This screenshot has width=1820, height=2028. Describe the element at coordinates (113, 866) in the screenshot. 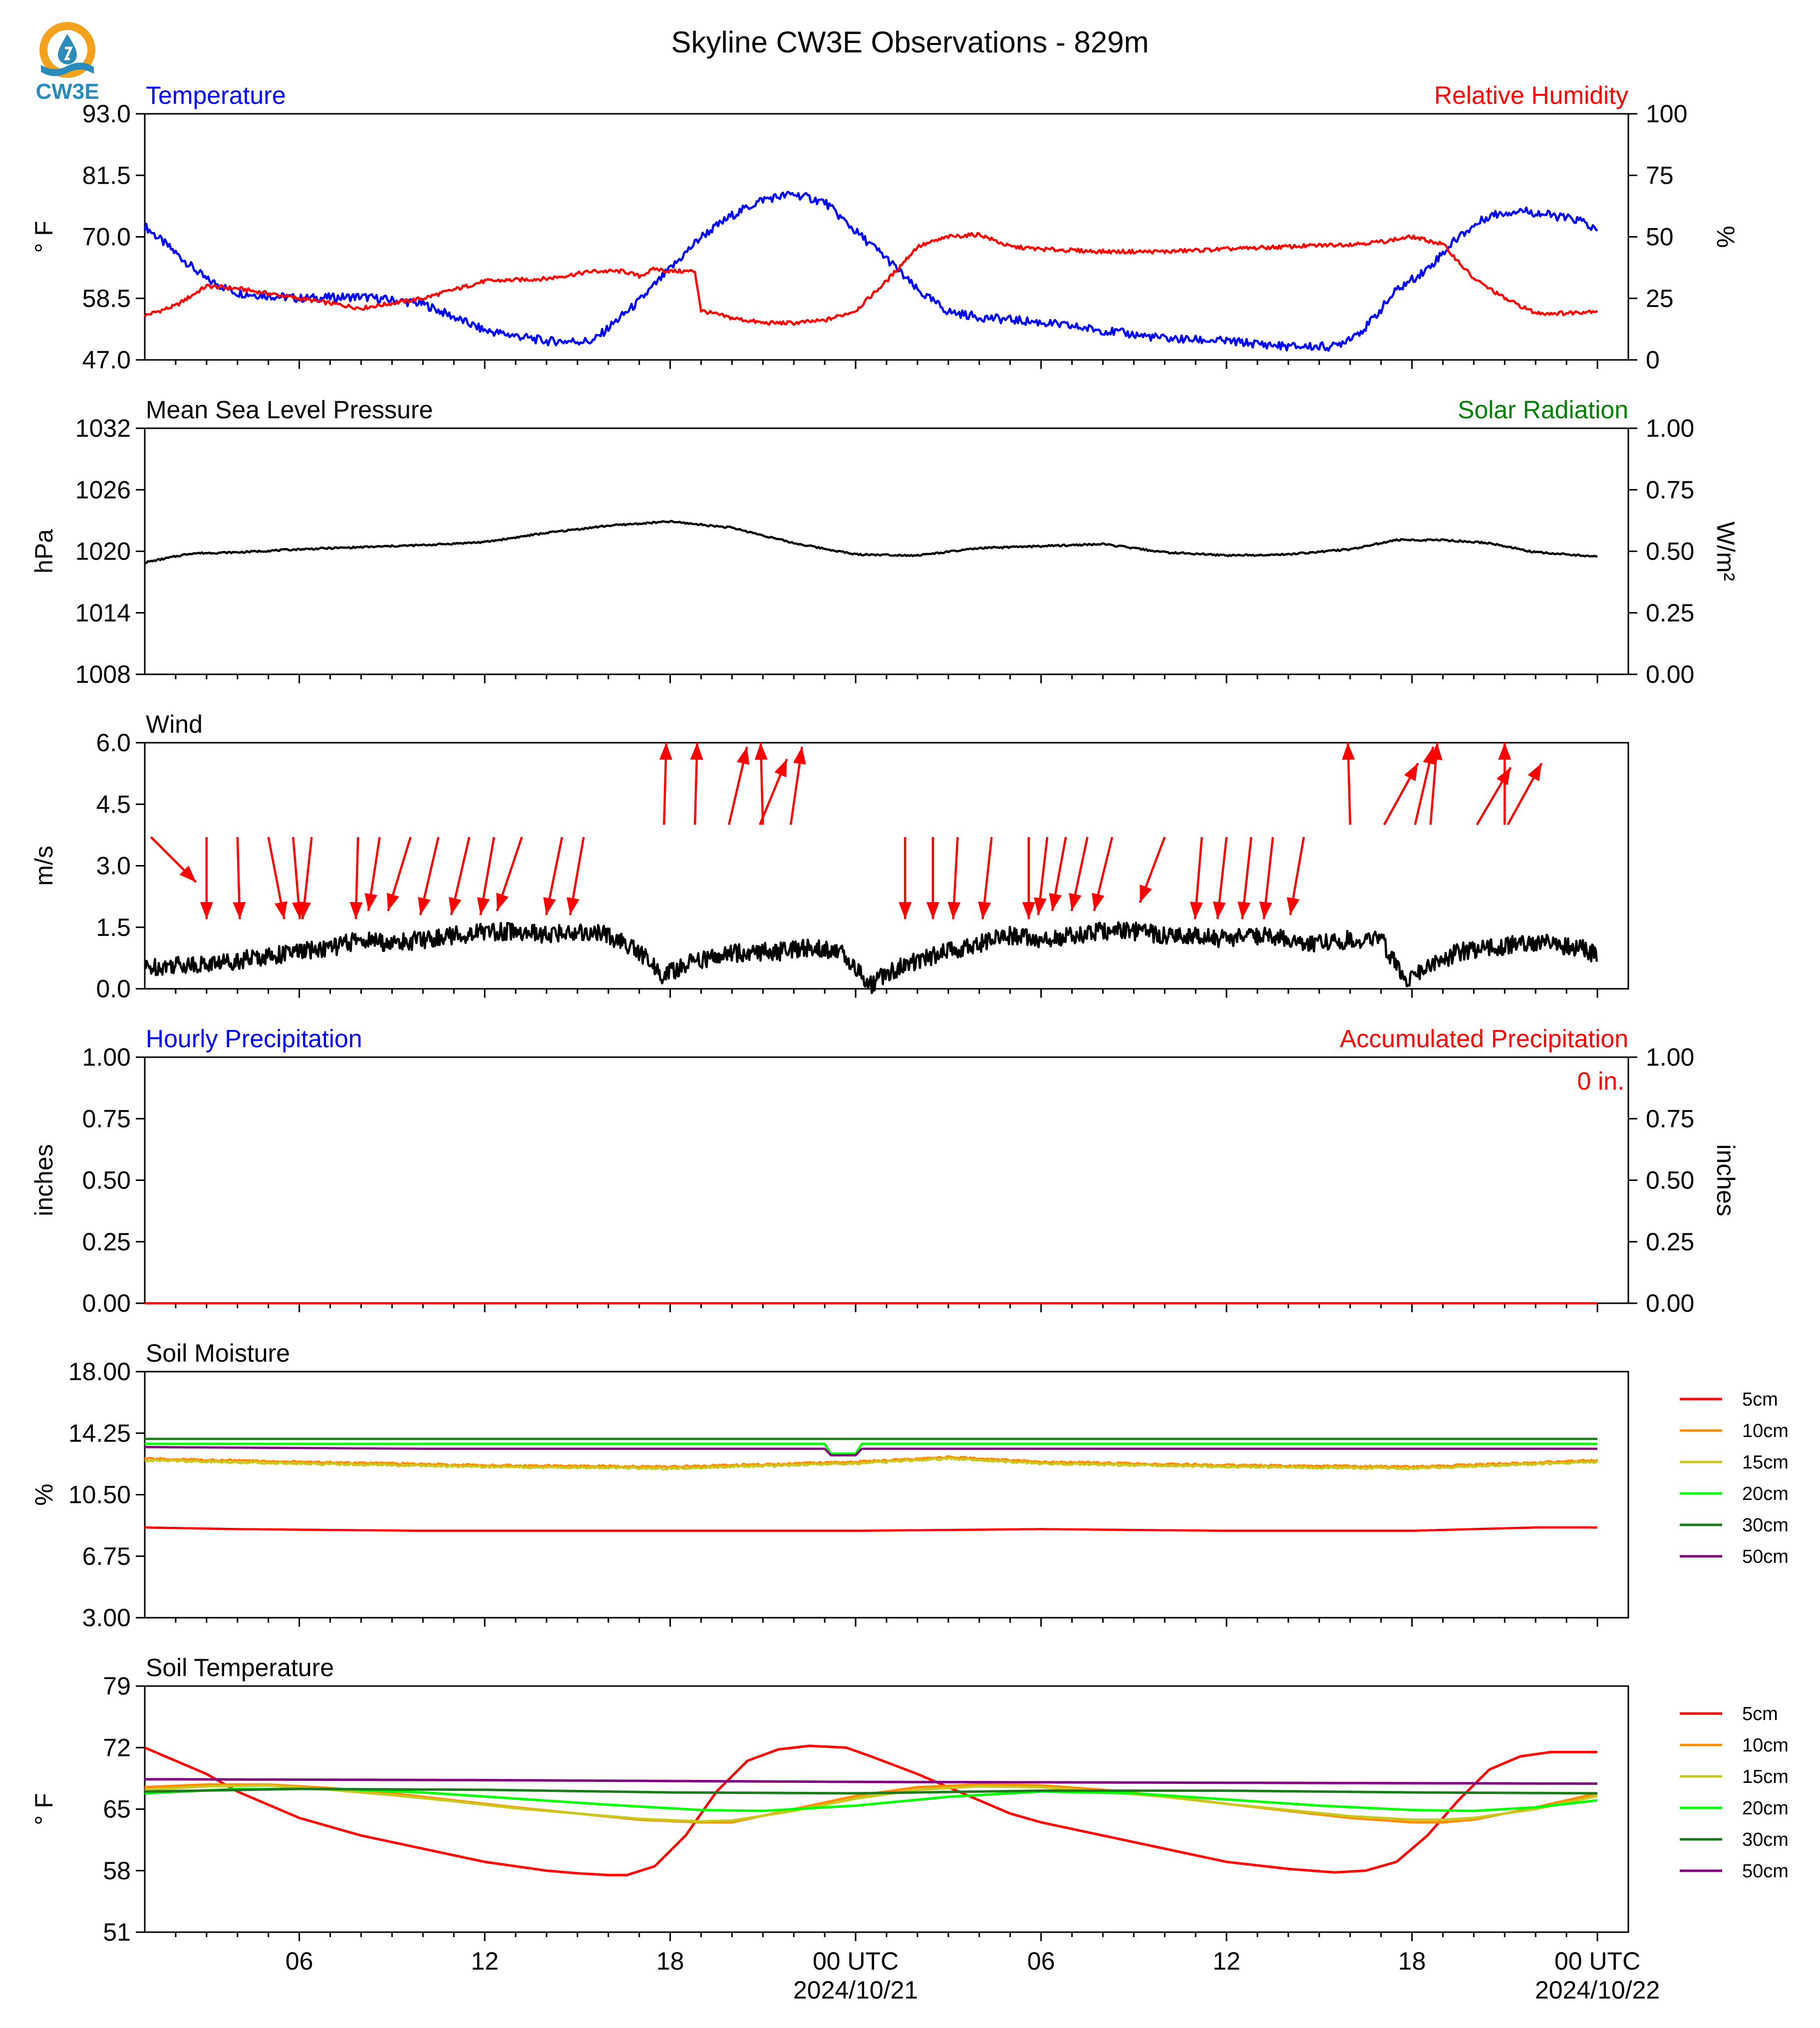

I see `y-tick-label-left: 3.0` at that location.